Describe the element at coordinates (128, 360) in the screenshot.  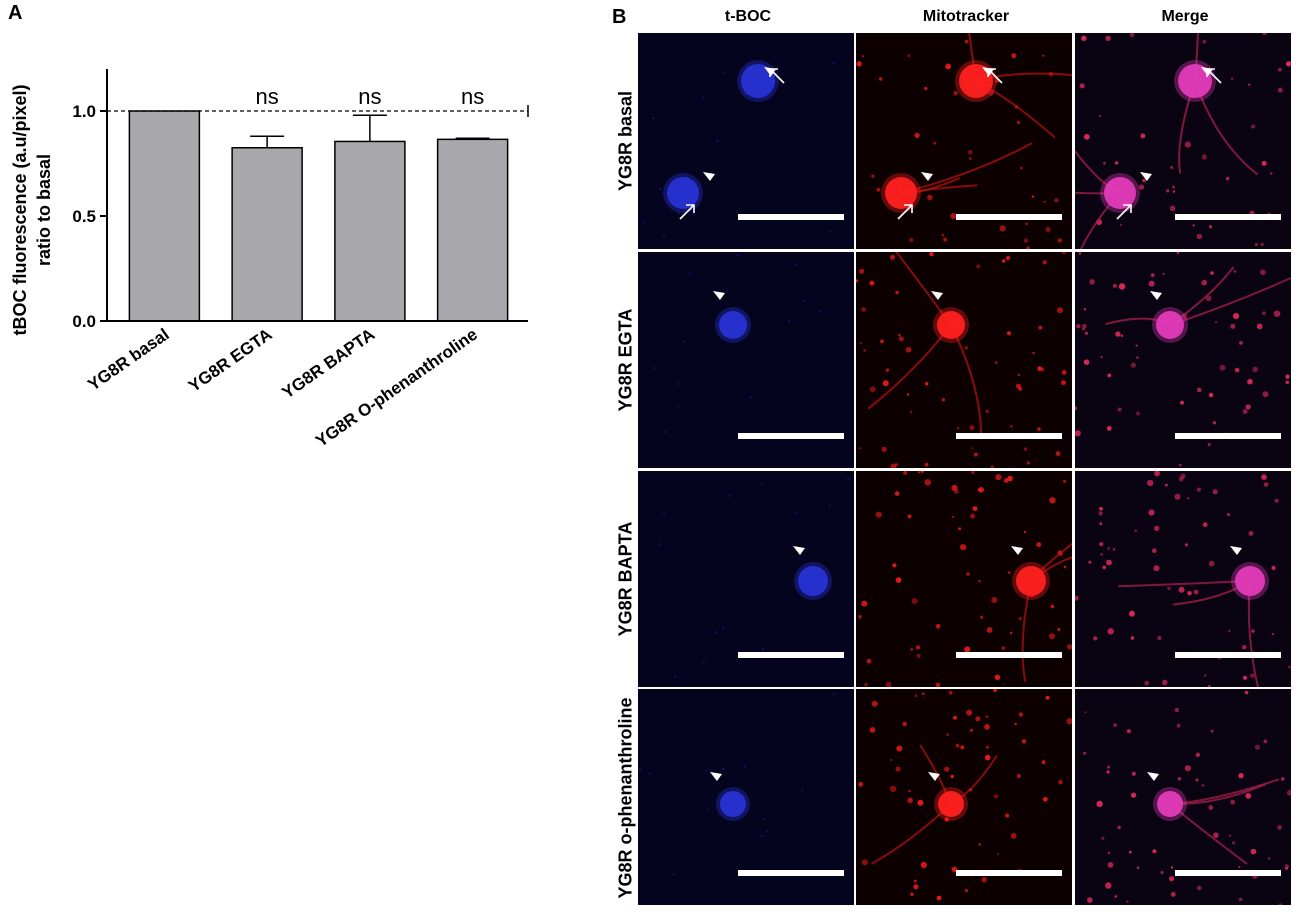
I see `x-tick-label-0: YG8R basal` at that location.